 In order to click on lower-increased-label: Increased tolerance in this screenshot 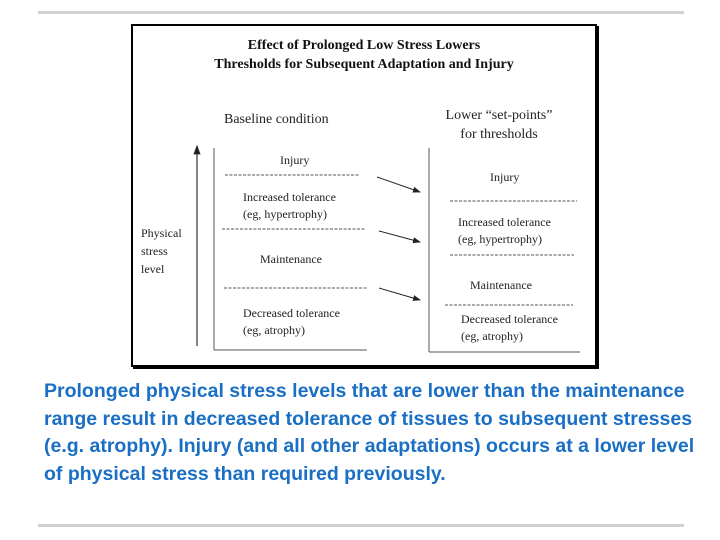, I will do `click(504, 222)`.